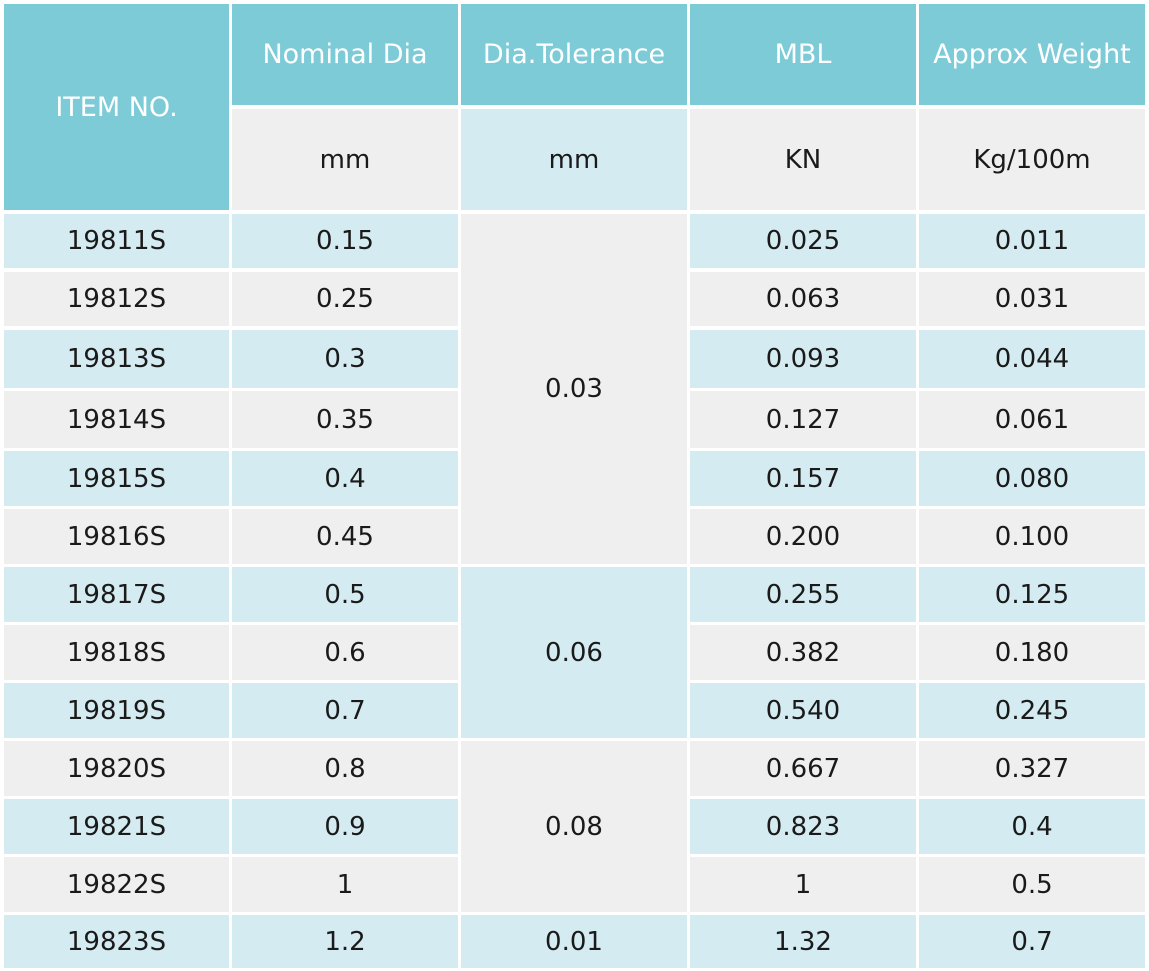 The width and height of the screenshot is (1149, 971). Describe the element at coordinates (116, 652) in the screenshot. I see `cell-item-no: 19818S` at that location.